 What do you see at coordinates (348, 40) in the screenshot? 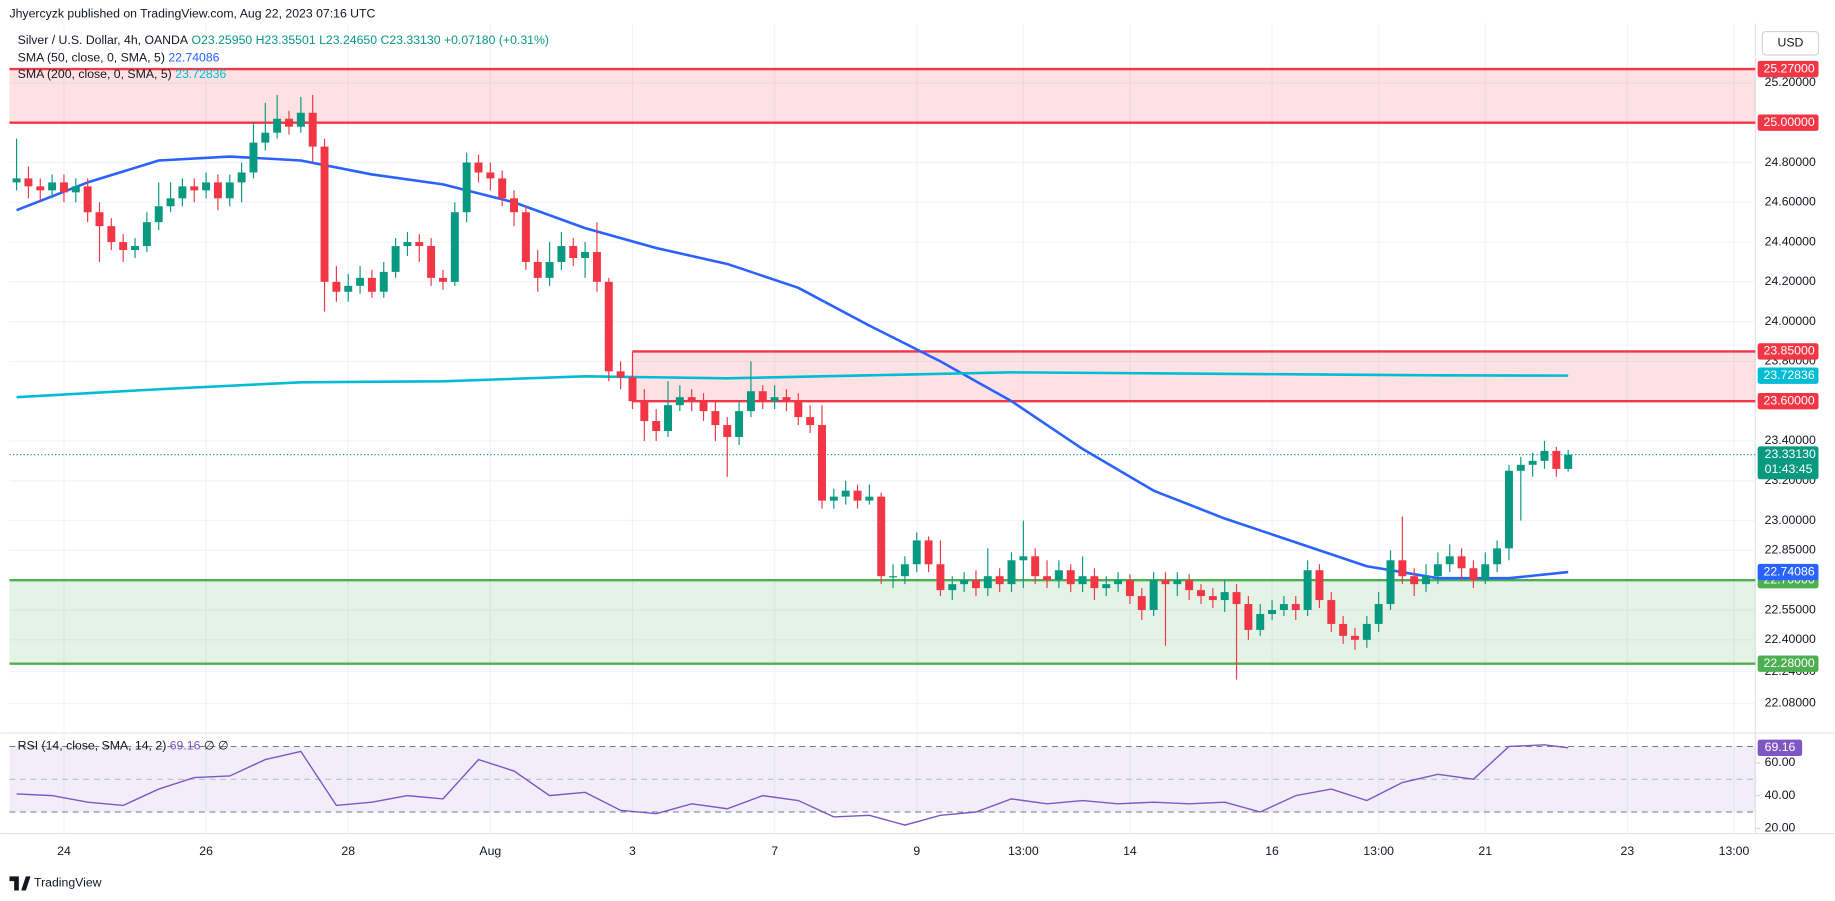
I see `legend-low: L23.24650` at bounding box center [348, 40].